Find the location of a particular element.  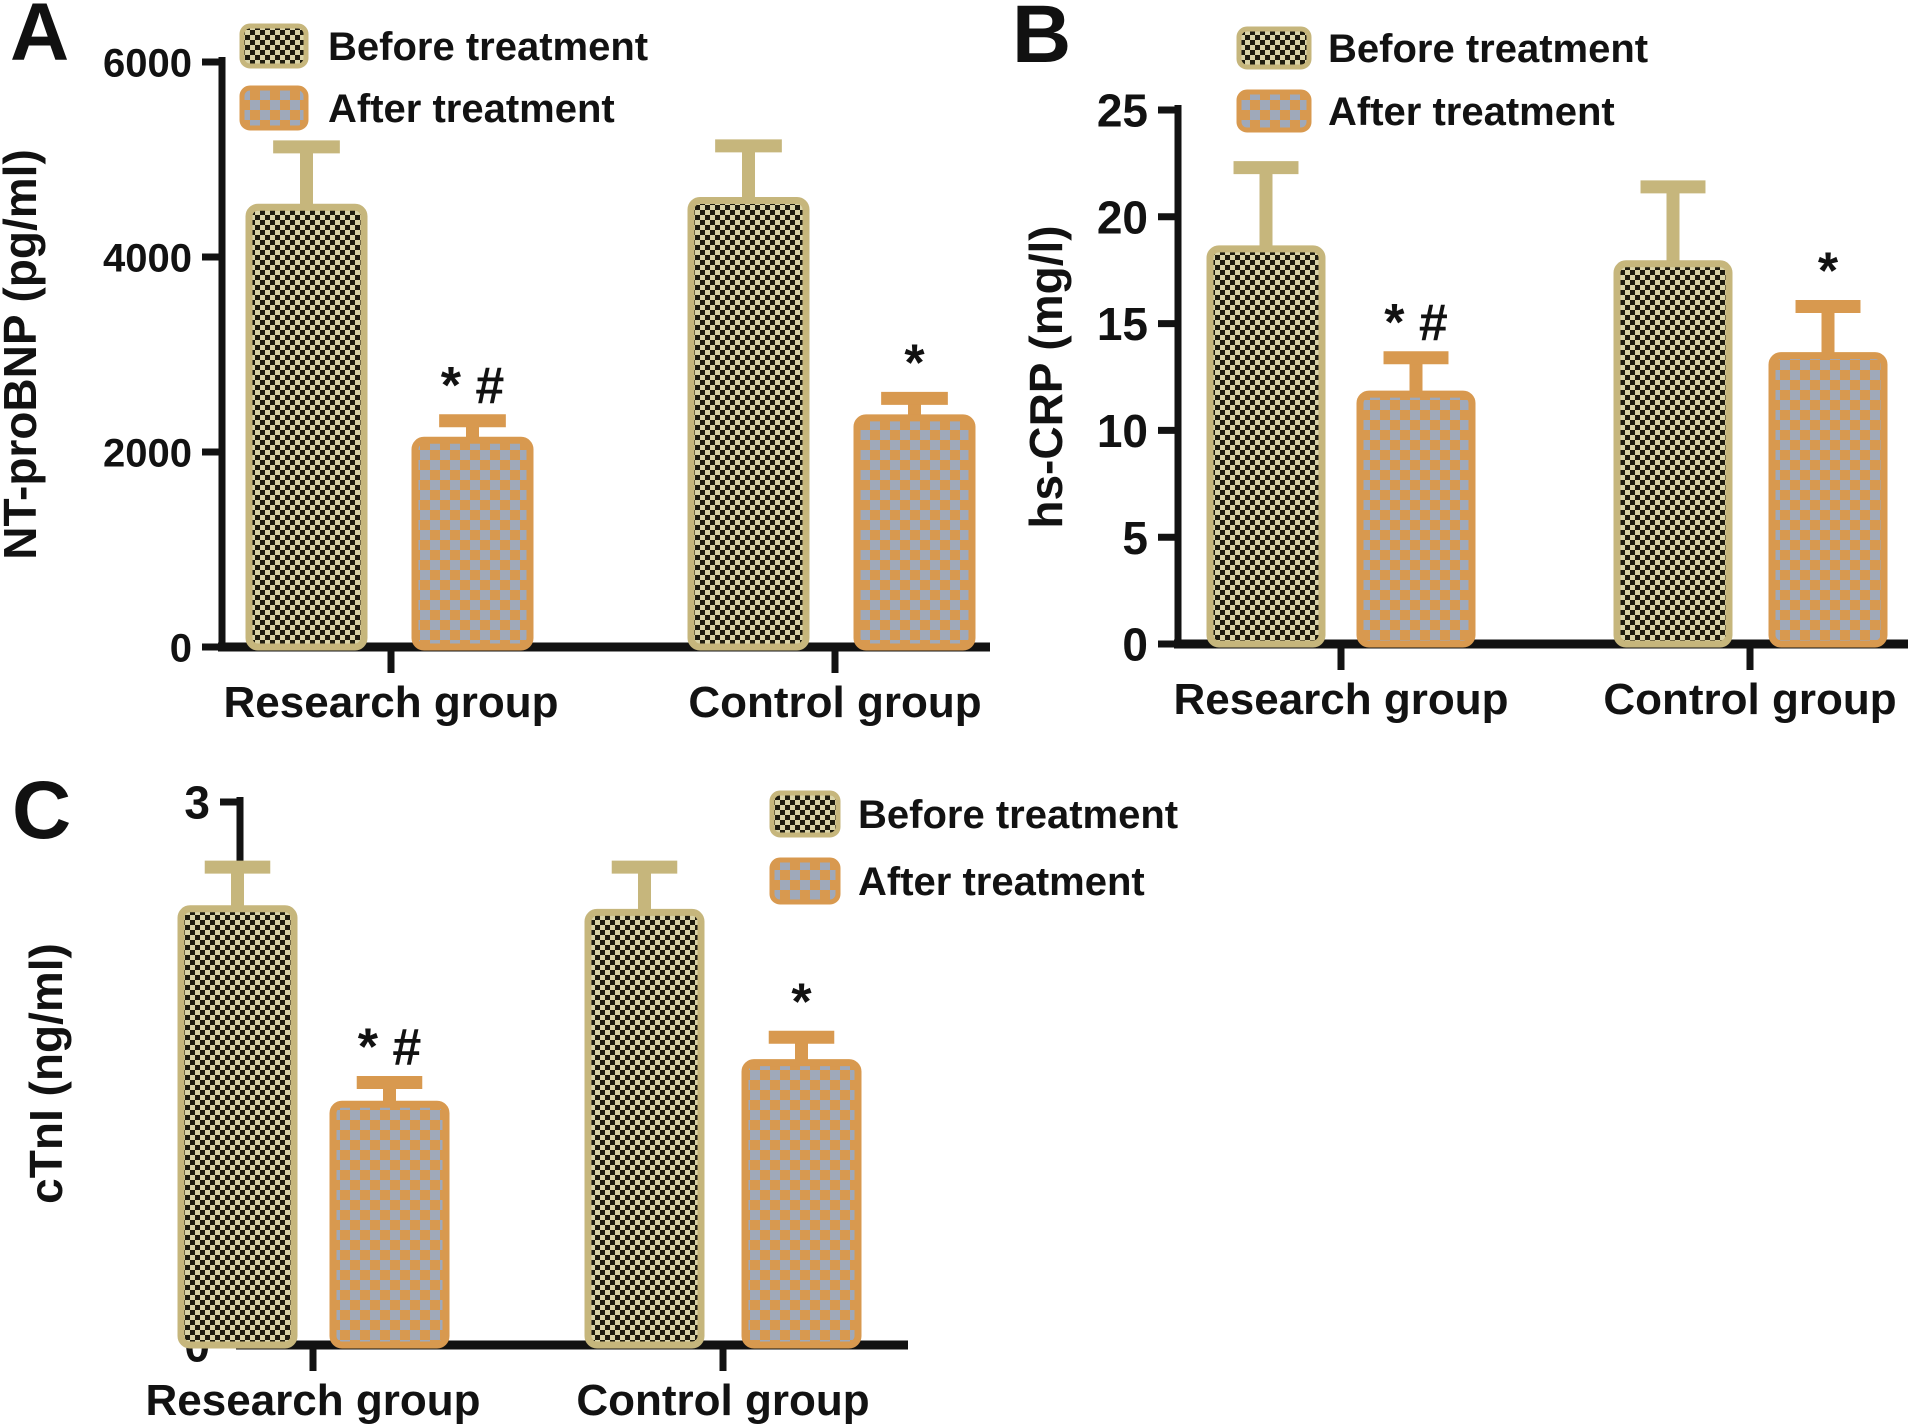

panel-letter-c: C is located at coordinates (42, 810).